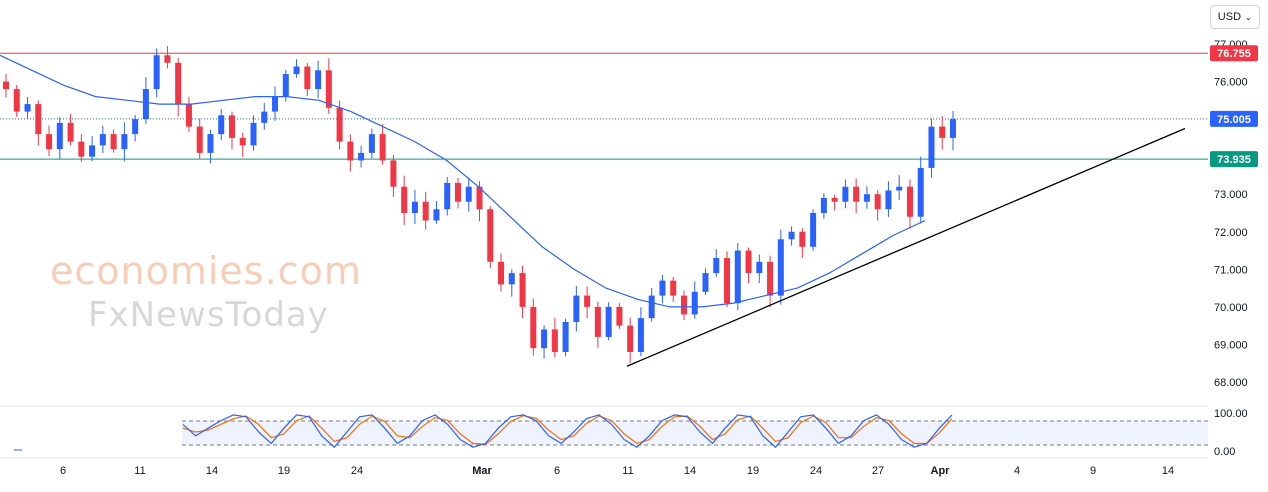 The width and height of the screenshot is (1268, 492). What do you see at coordinates (1093, 471) in the screenshot?
I see `time-tick-label: 9` at bounding box center [1093, 471].